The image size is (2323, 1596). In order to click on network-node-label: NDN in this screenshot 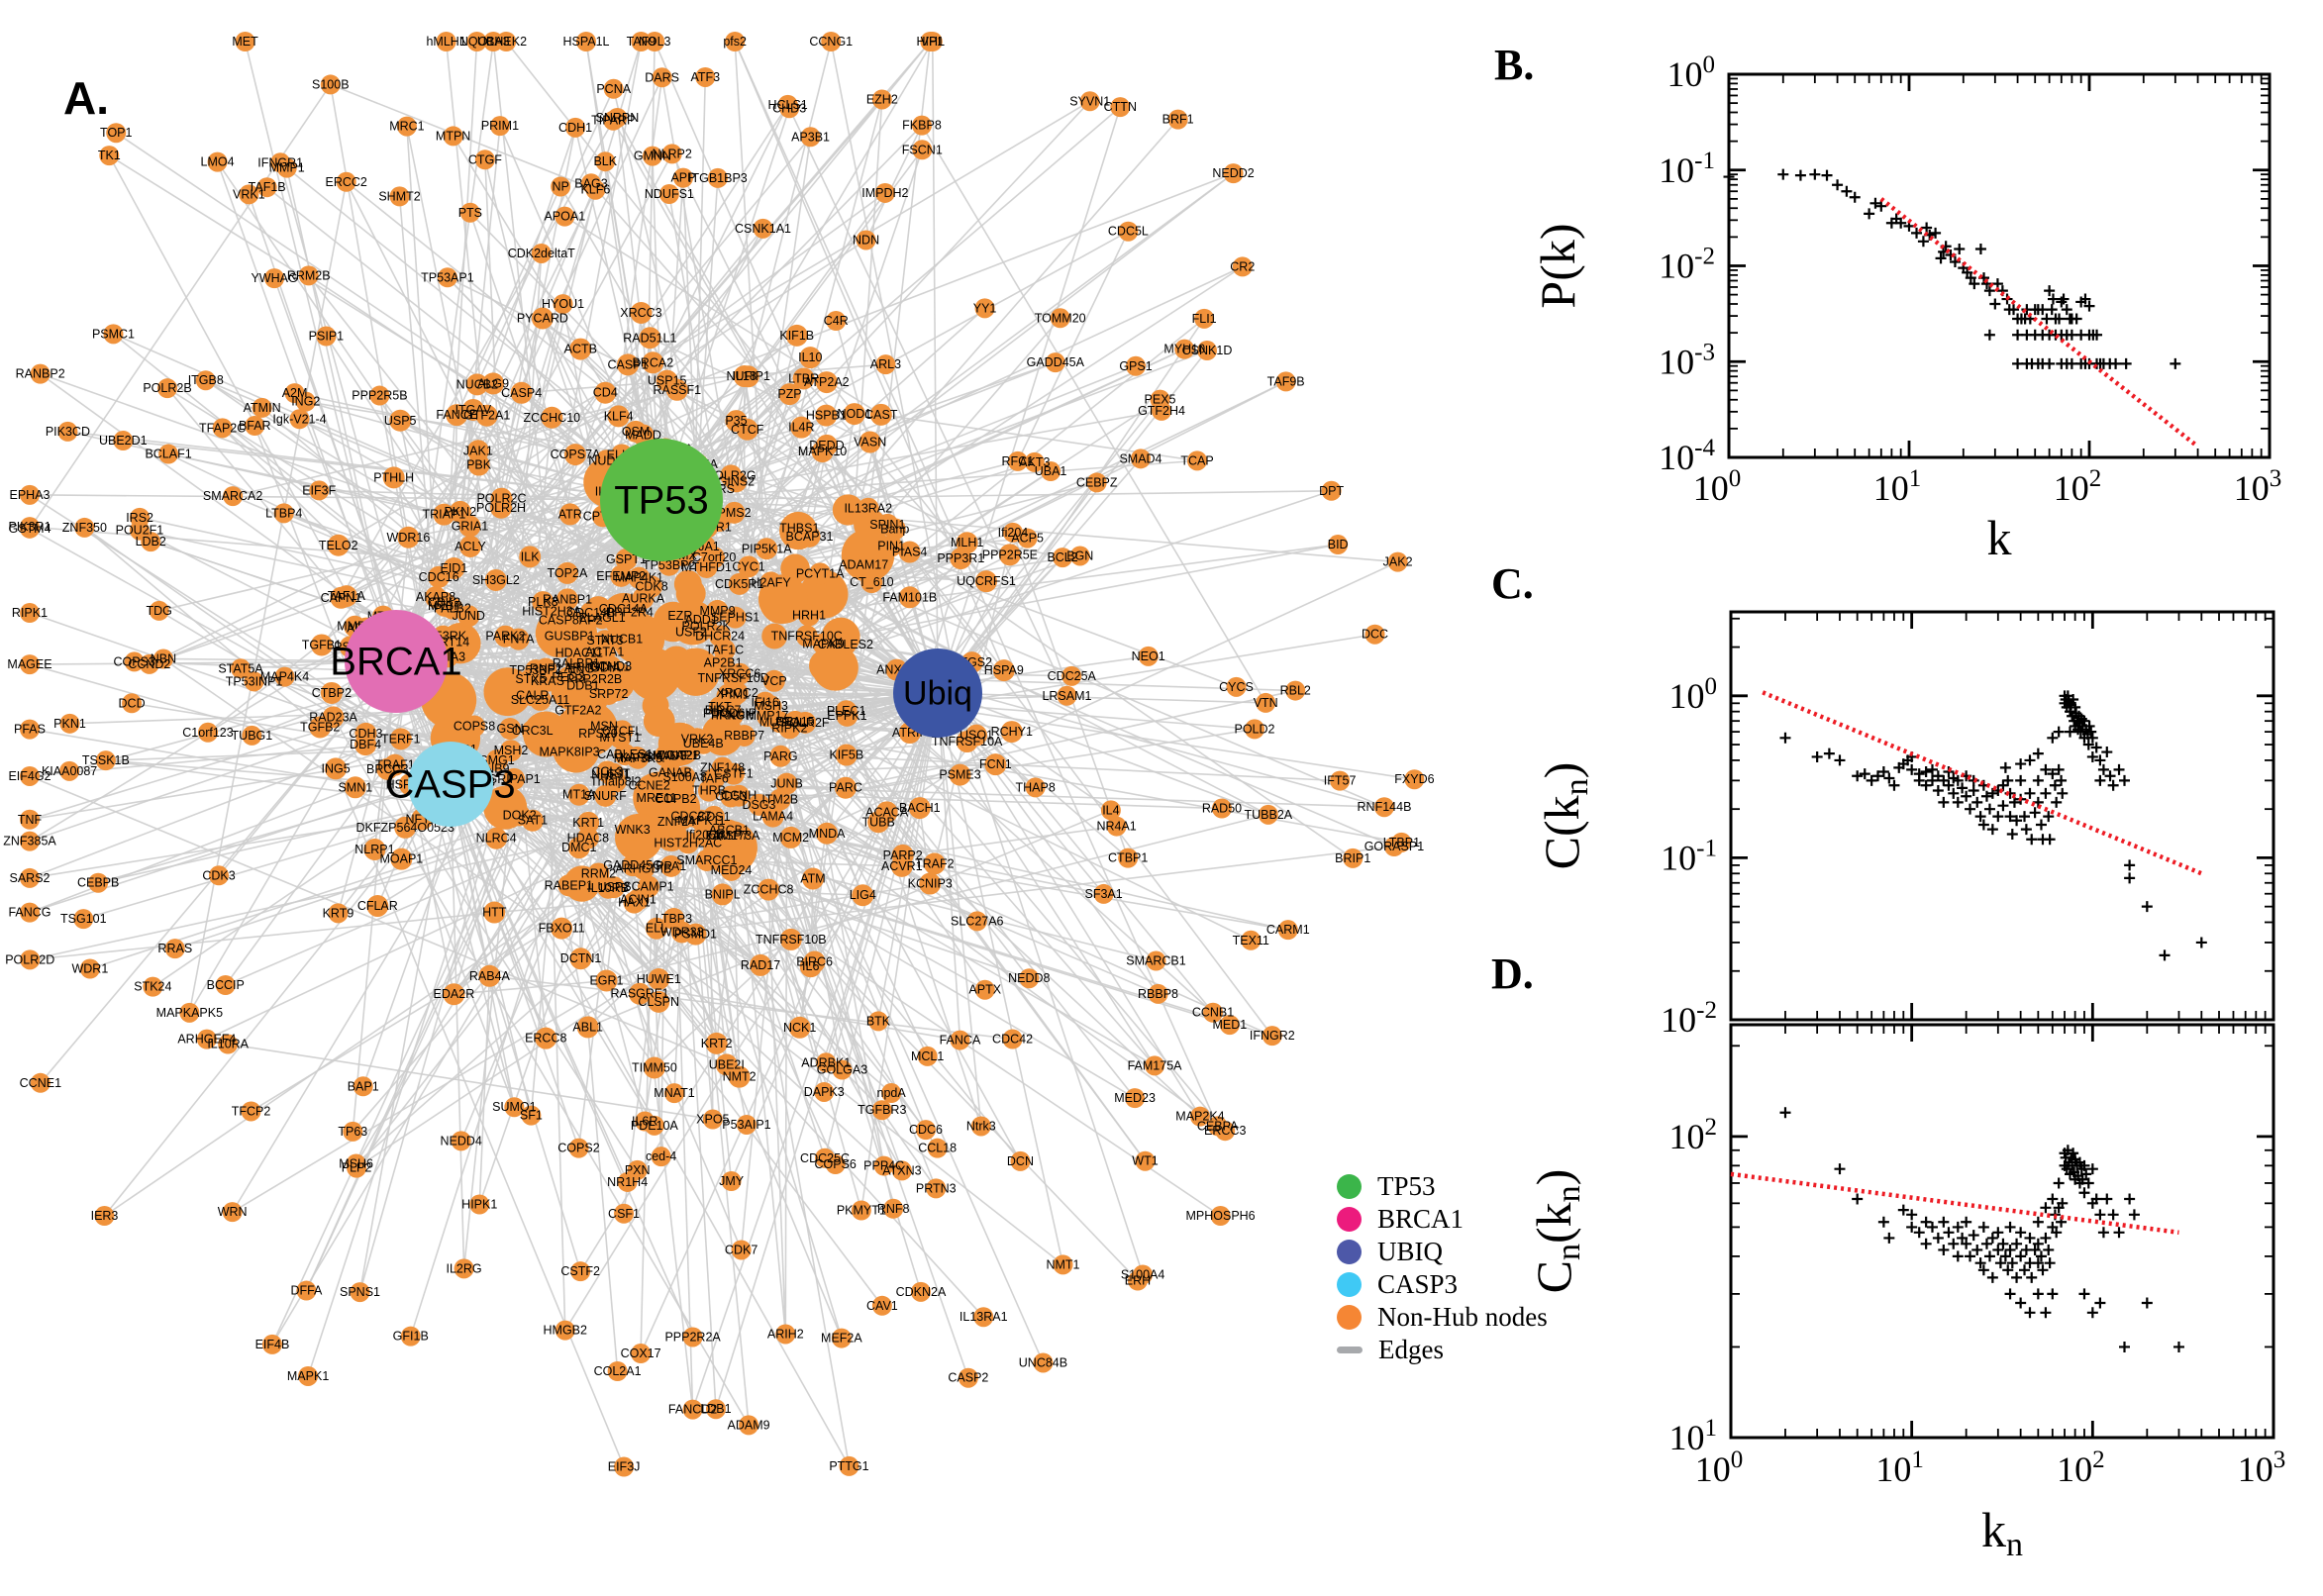, I will do `click(866, 240)`.